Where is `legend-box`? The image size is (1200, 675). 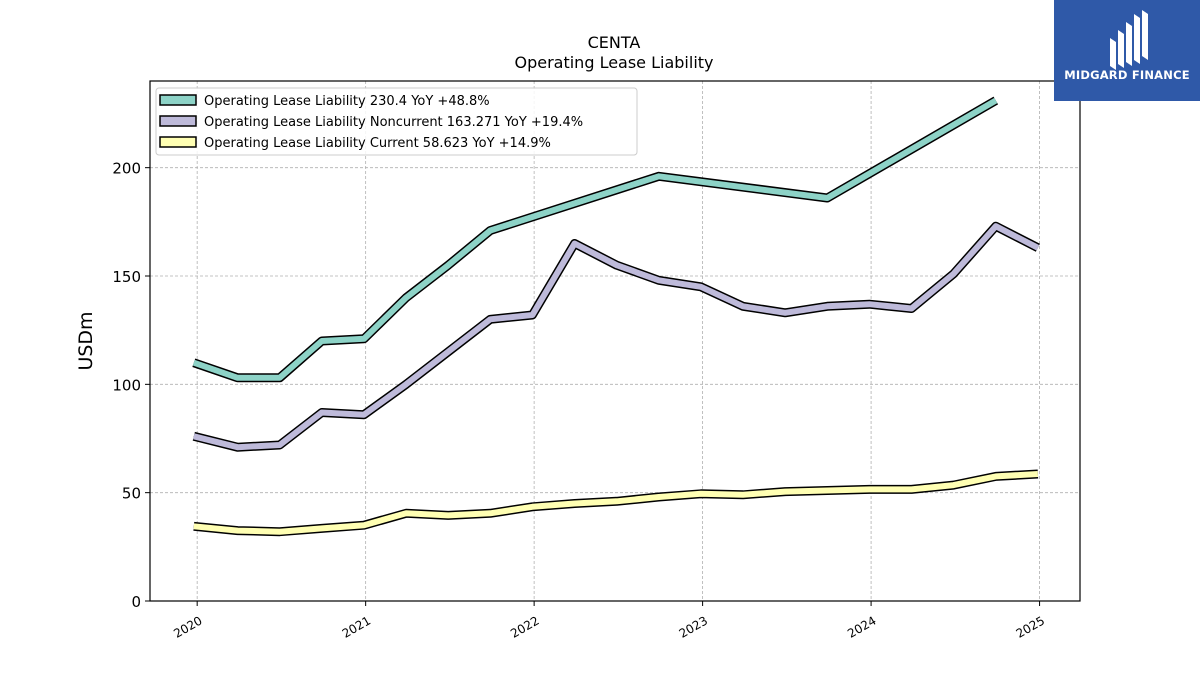
legend-box is located at coordinates (396, 121).